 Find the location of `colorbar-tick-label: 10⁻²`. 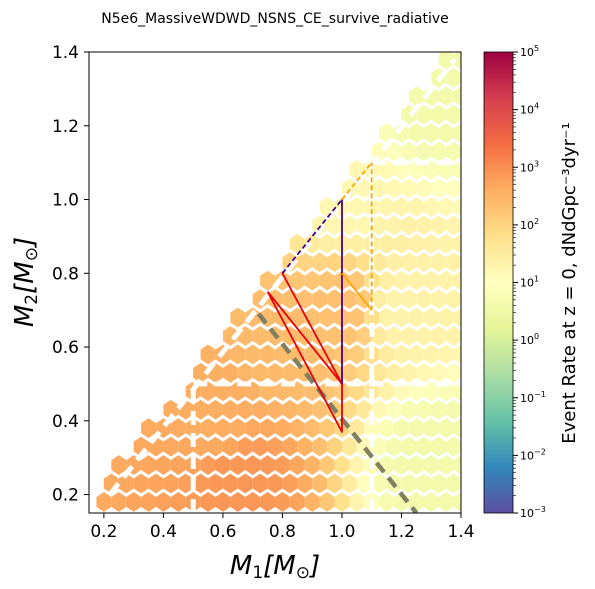

colorbar-tick-label: 10⁻² is located at coordinates (533, 454).